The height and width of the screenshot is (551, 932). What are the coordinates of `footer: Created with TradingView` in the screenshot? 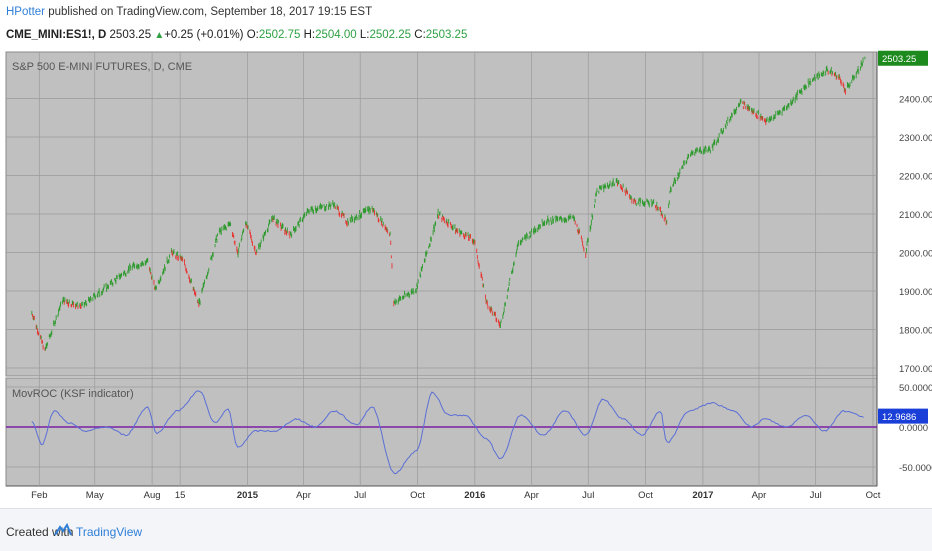 It's located at (466, 529).